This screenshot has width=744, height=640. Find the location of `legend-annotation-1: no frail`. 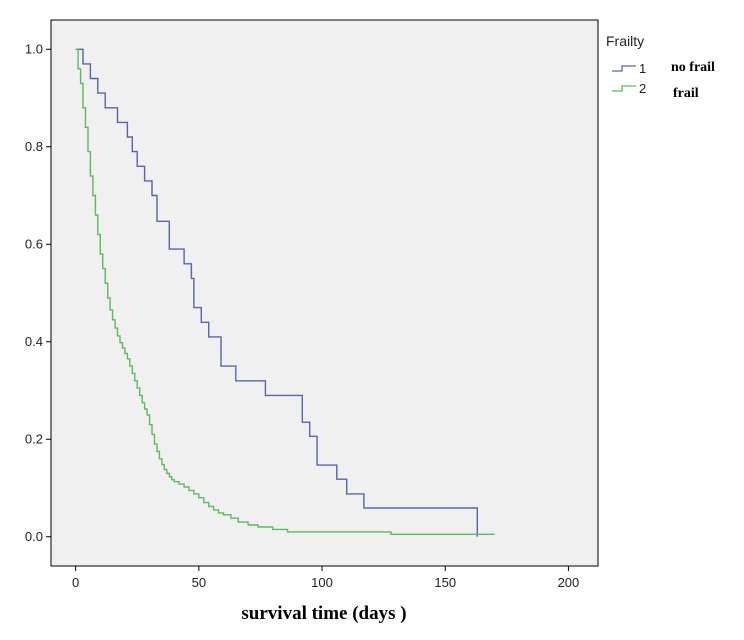

legend-annotation-1: no frail is located at coordinates (693, 67).